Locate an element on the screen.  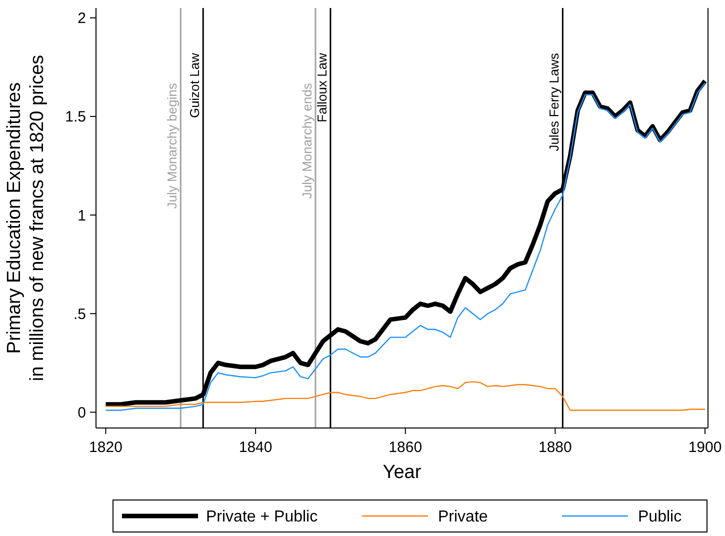
ref-line-label: Guizot Law is located at coordinates (194, 85).